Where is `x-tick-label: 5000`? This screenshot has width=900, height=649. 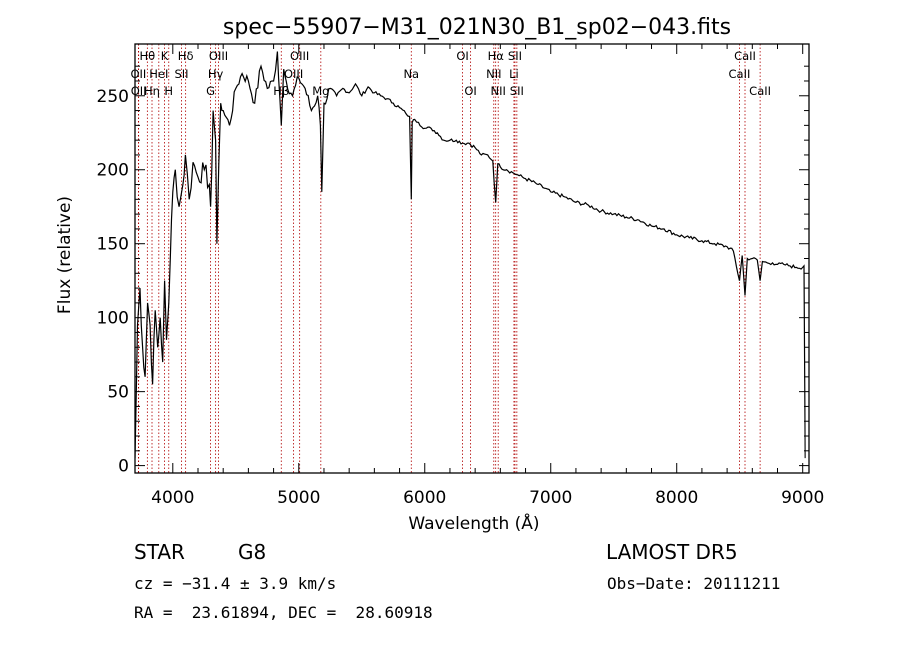 x-tick-label: 5000 is located at coordinates (298, 498).